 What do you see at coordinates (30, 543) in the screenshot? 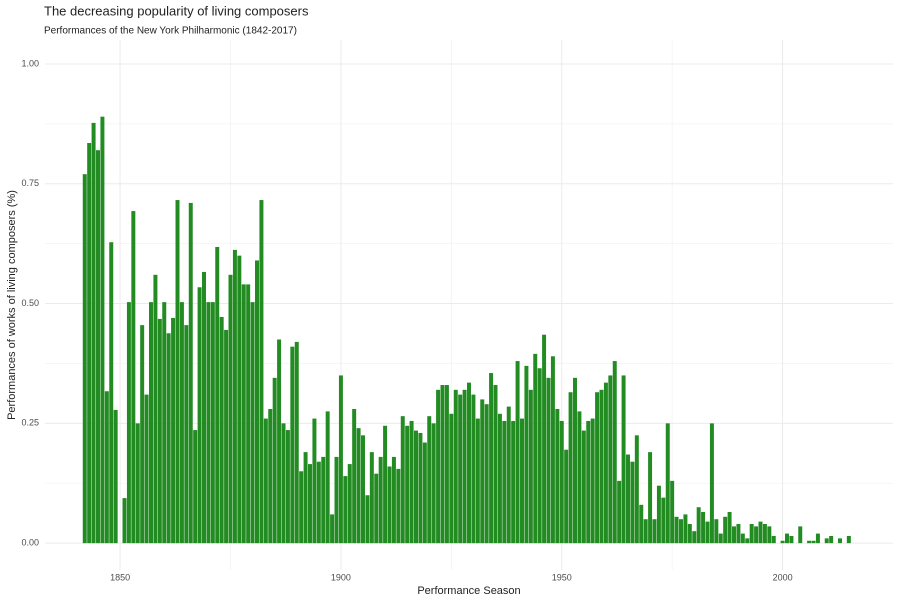
I see `y-tick-label: 0.00` at bounding box center [30, 543].